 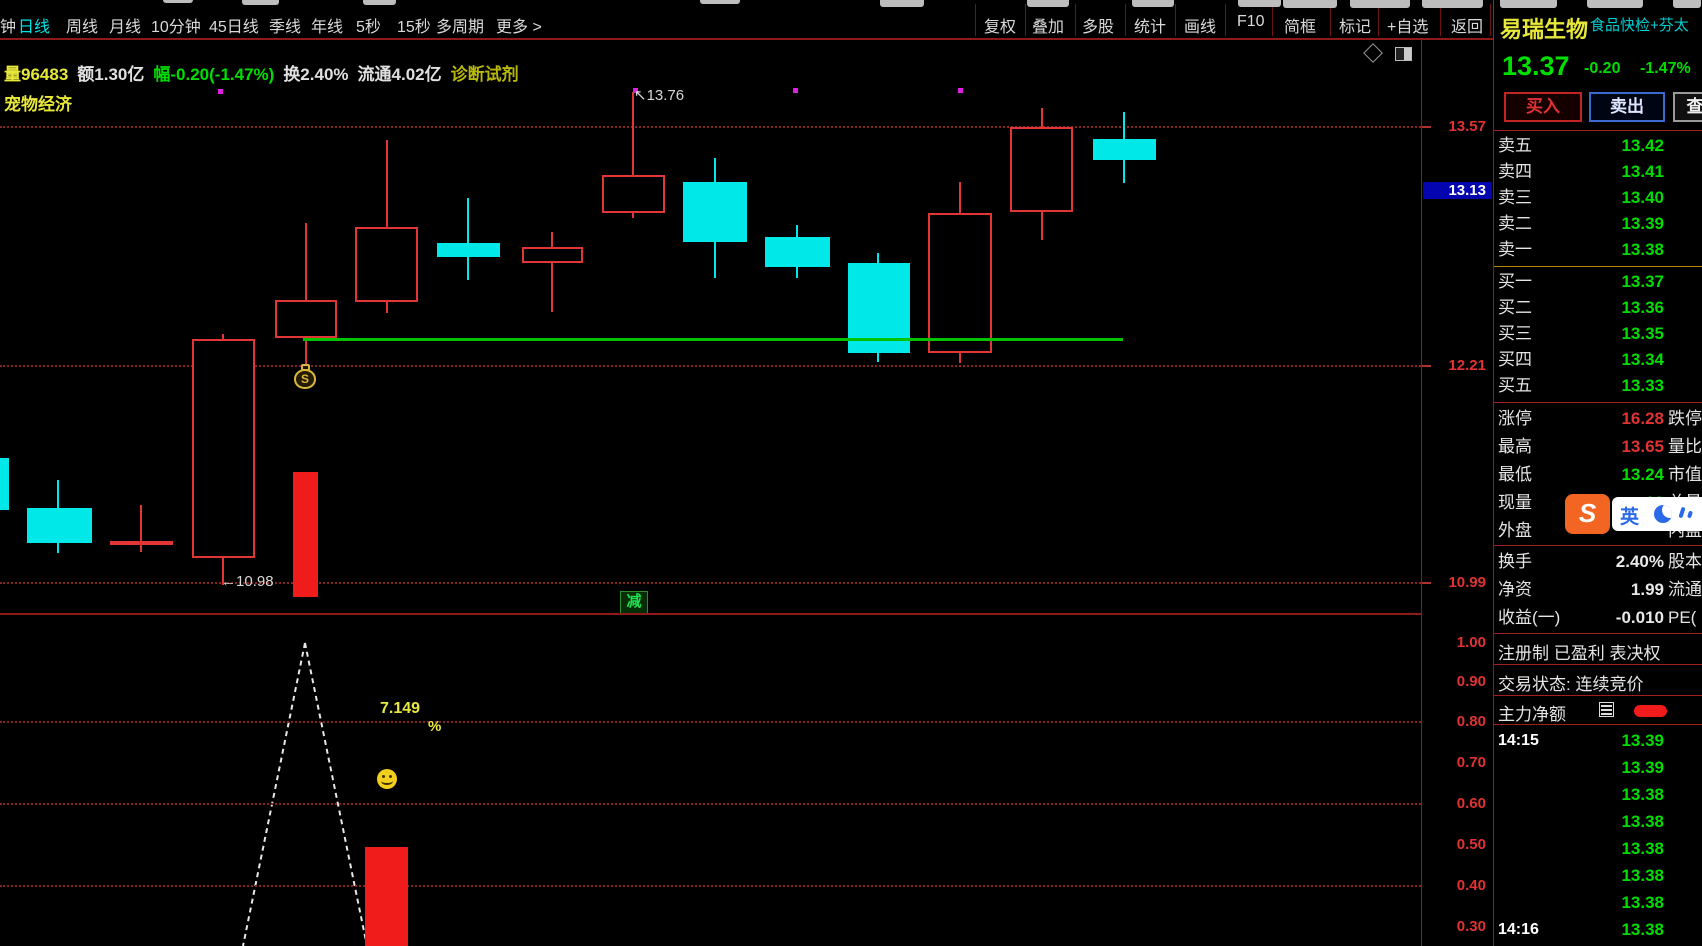 What do you see at coordinates (305, 534) in the screenshot?
I see `main-panel-red-bar` at bounding box center [305, 534].